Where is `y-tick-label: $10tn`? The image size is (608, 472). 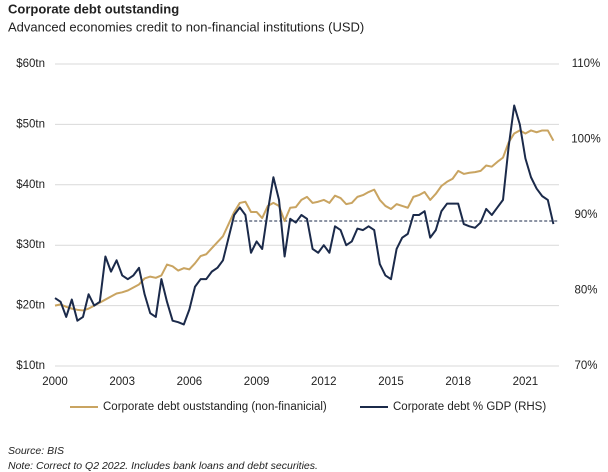
y-tick-label: $10tn is located at coordinates (30, 366).